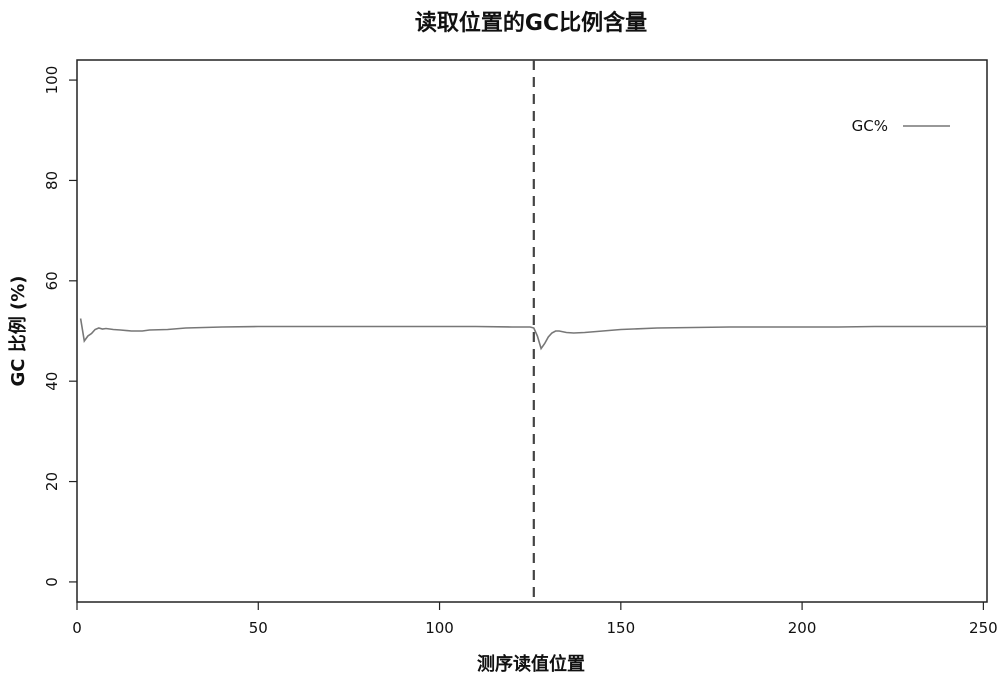  I want to click on y-tick-label: 100, so click(52, 80).